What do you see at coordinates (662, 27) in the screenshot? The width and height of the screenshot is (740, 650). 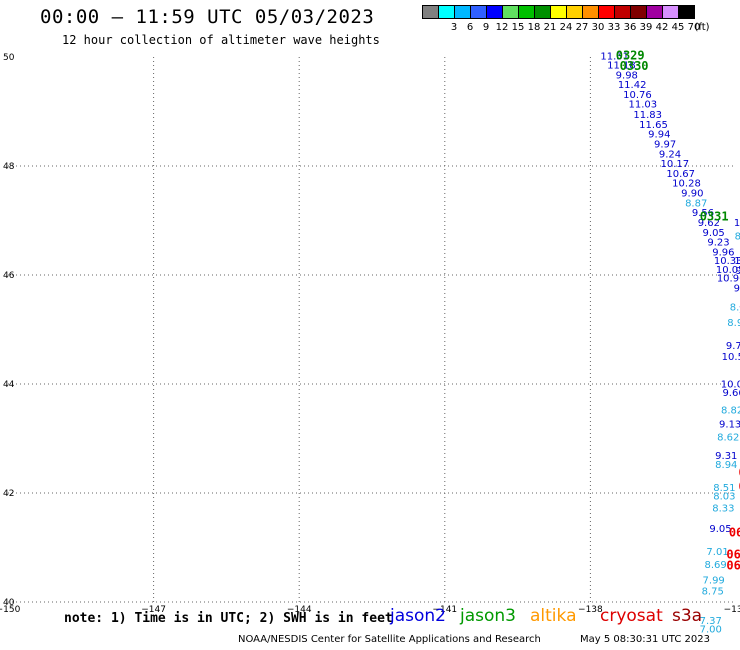 I see `color-scale-label: 42` at bounding box center [662, 27].